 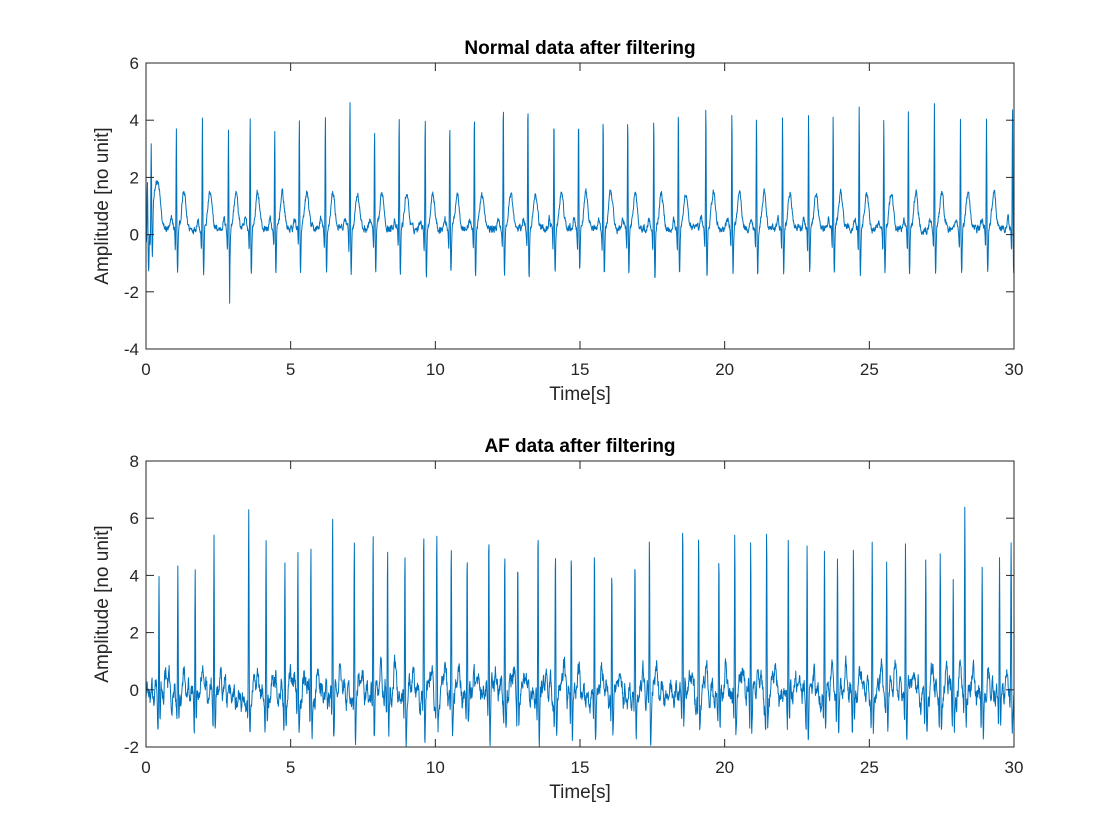 What do you see at coordinates (579, 446) in the screenshot?
I see `chart-title: AF data after filtering` at bounding box center [579, 446].